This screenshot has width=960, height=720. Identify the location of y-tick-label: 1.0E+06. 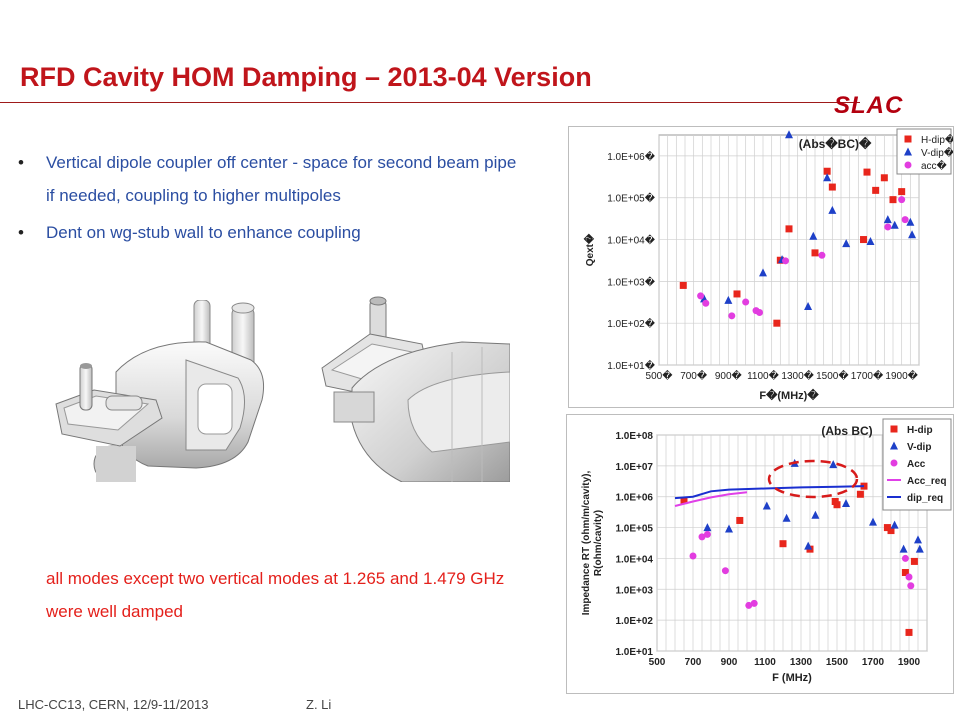
(634, 498).